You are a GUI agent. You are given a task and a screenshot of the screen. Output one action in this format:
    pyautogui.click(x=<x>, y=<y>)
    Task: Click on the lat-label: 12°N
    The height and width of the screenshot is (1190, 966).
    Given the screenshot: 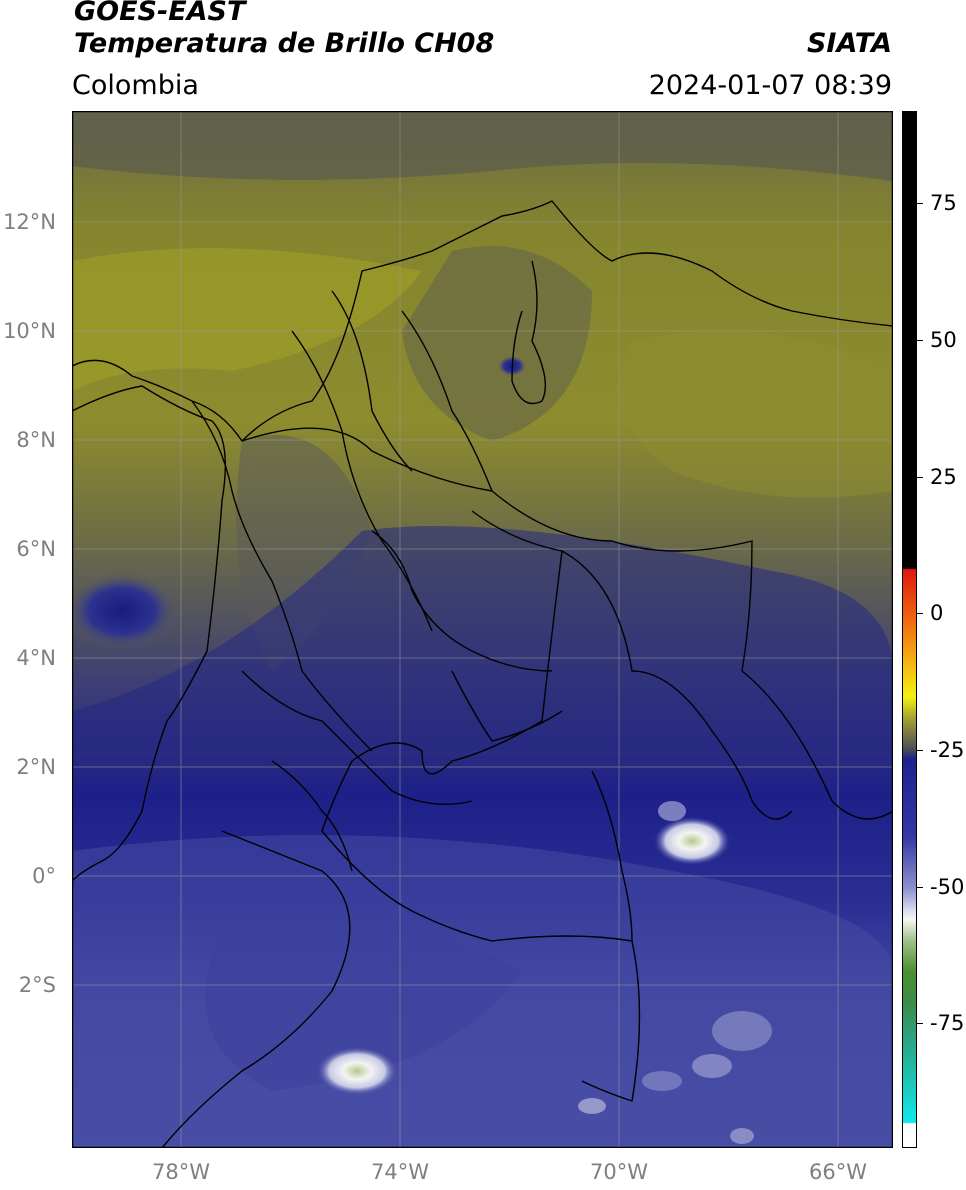 What is the action you would take?
    pyautogui.click(x=29, y=222)
    